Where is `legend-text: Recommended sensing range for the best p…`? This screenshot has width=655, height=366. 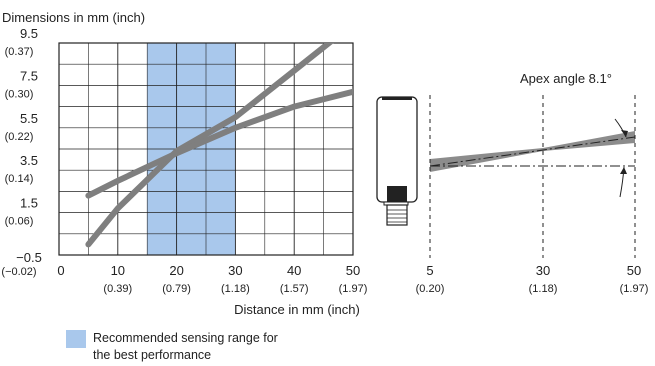 legend-text: Recommended sensing range for the best p… is located at coordinates (213, 347).